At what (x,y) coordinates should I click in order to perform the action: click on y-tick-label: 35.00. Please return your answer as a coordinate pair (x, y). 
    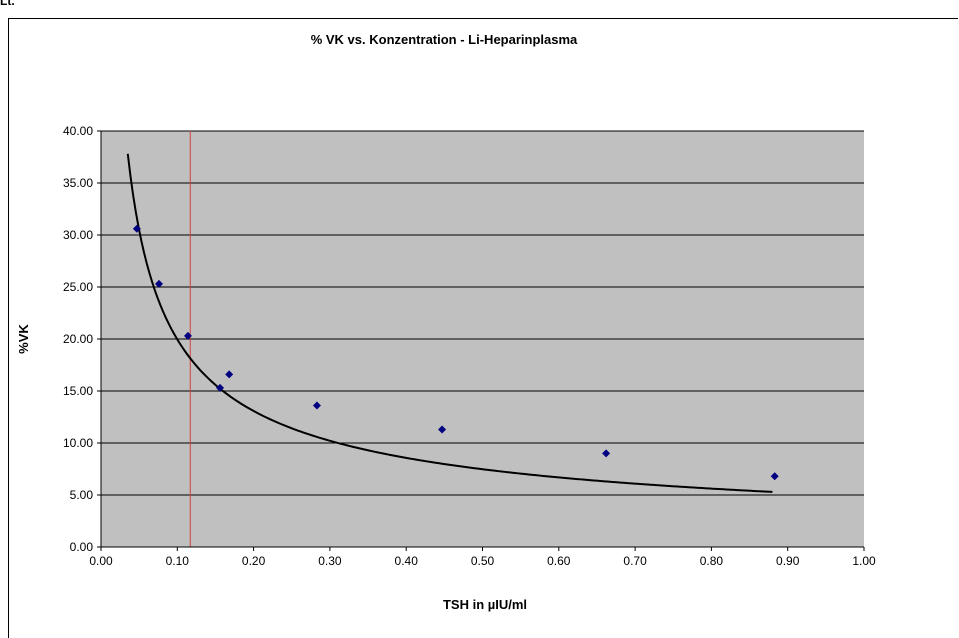
    Looking at the image, I should click on (78, 183).